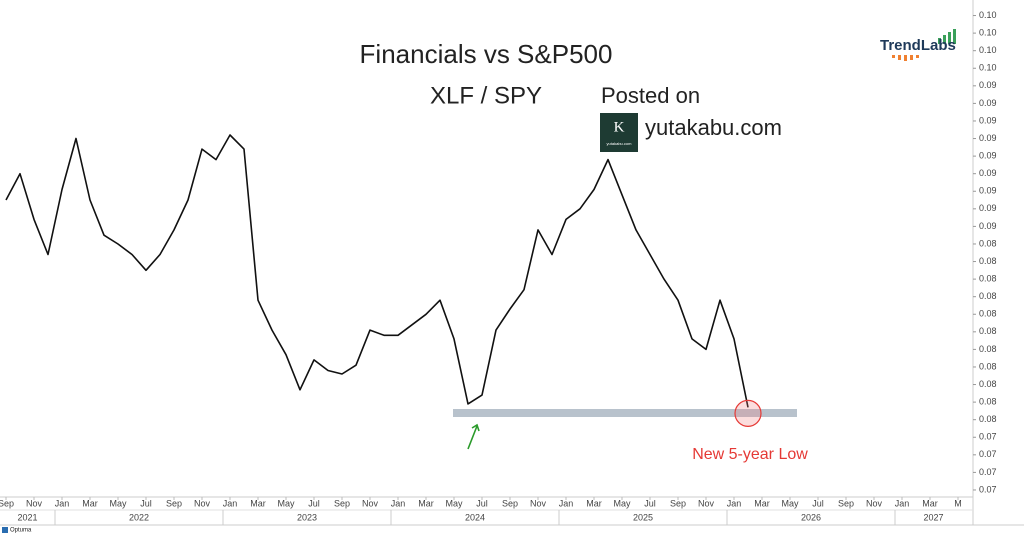 This screenshot has height=534, width=1024. Describe the element at coordinates (475, 517) in the screenshot. I see `year-label: 2024` at that location.